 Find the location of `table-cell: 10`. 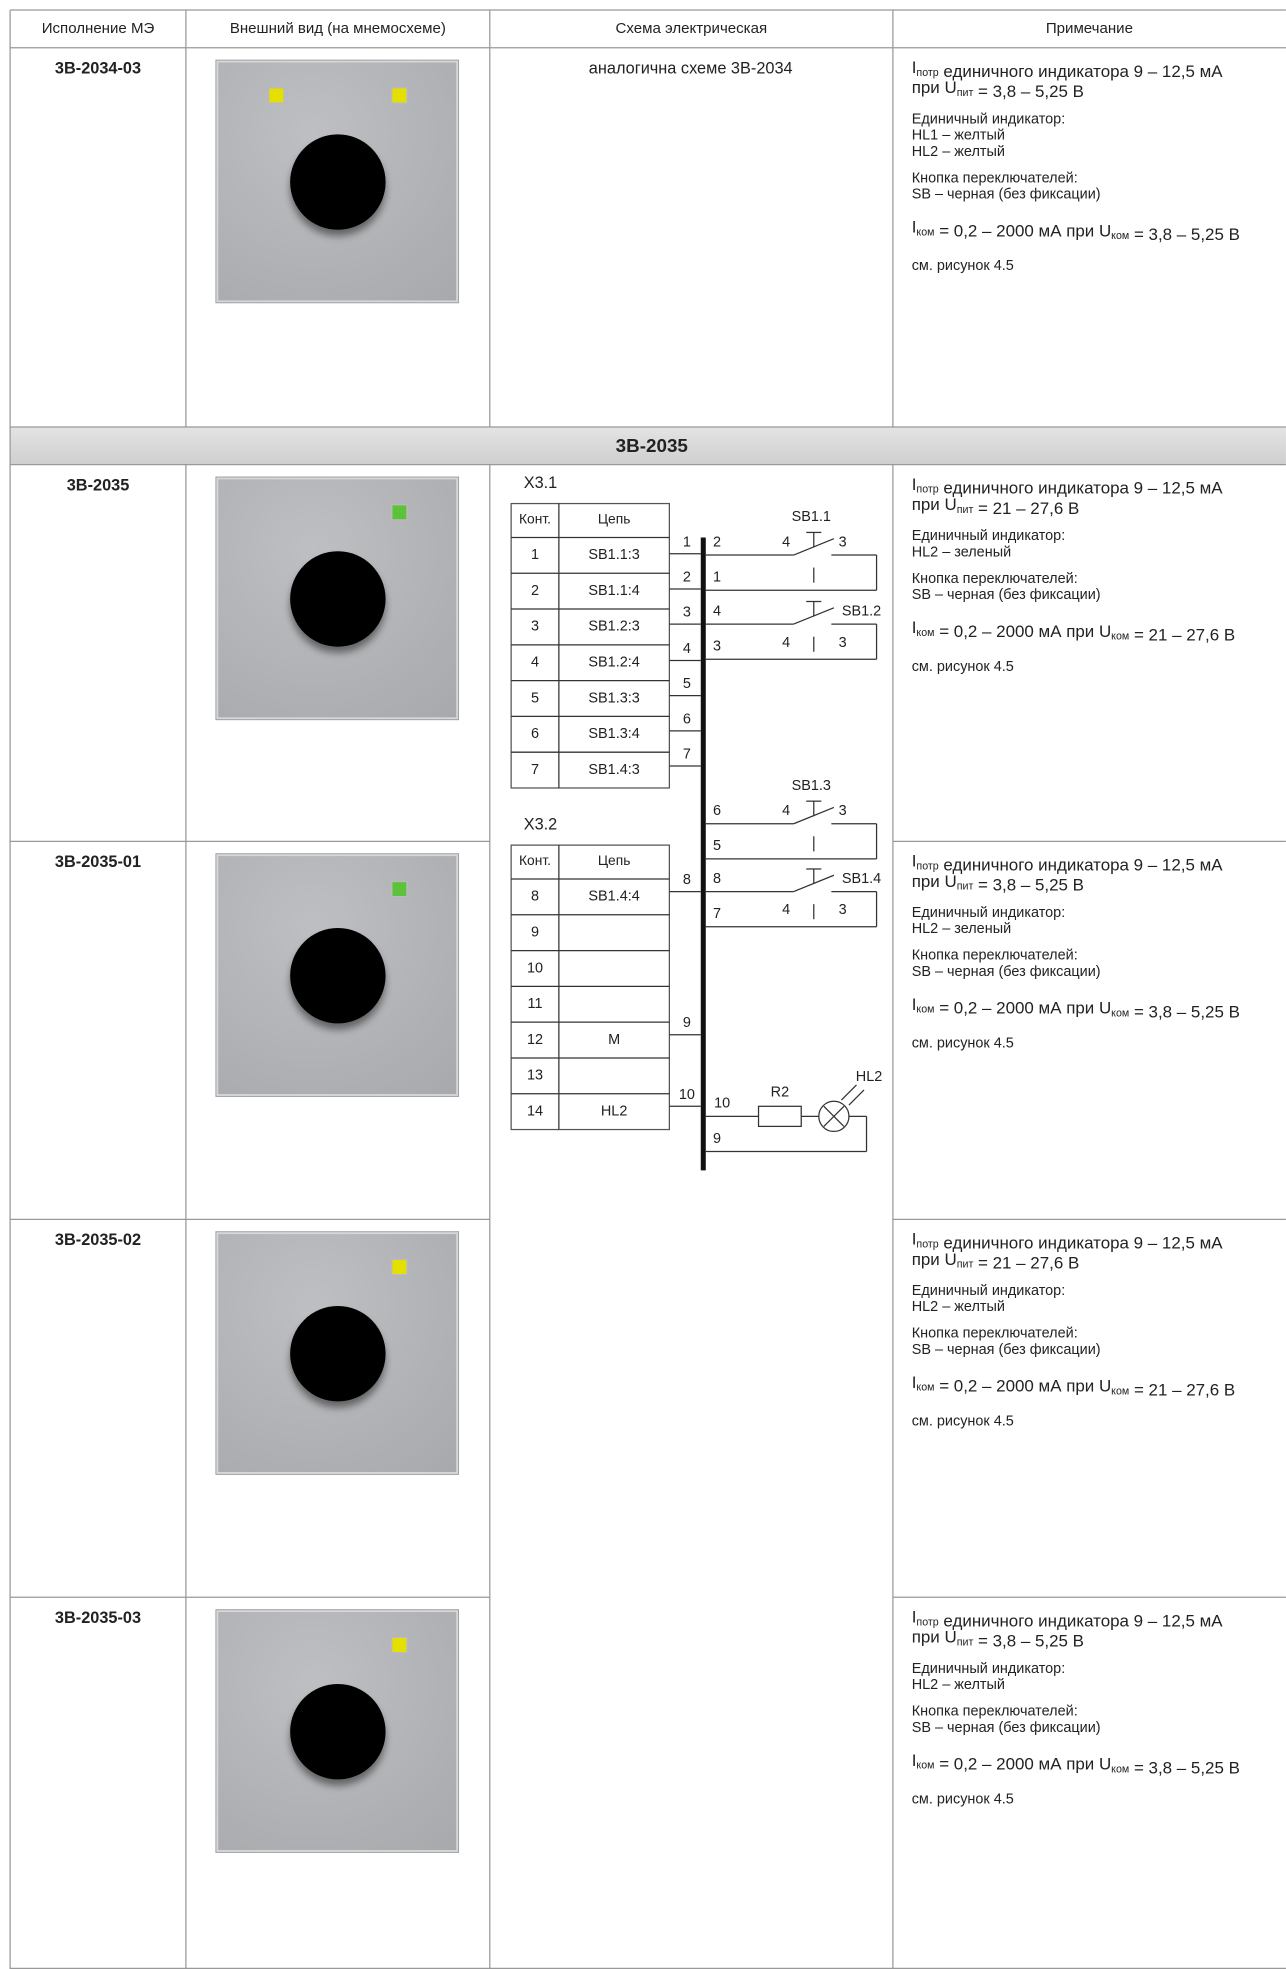

table-cell: 10 is located at coordinates (535, 968).